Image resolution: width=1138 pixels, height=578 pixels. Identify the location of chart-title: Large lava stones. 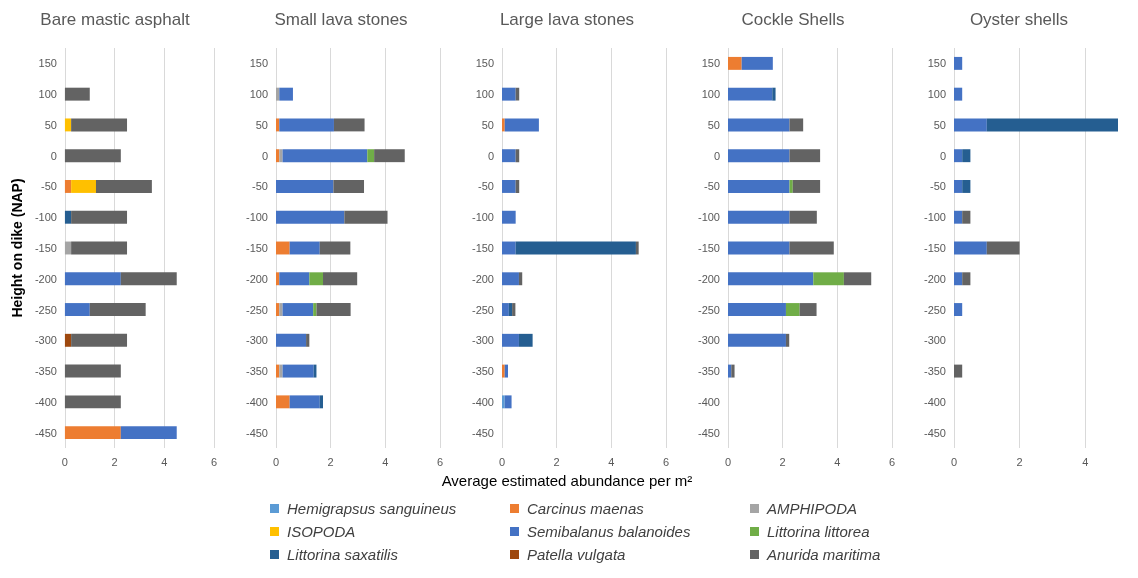
(567, 19).